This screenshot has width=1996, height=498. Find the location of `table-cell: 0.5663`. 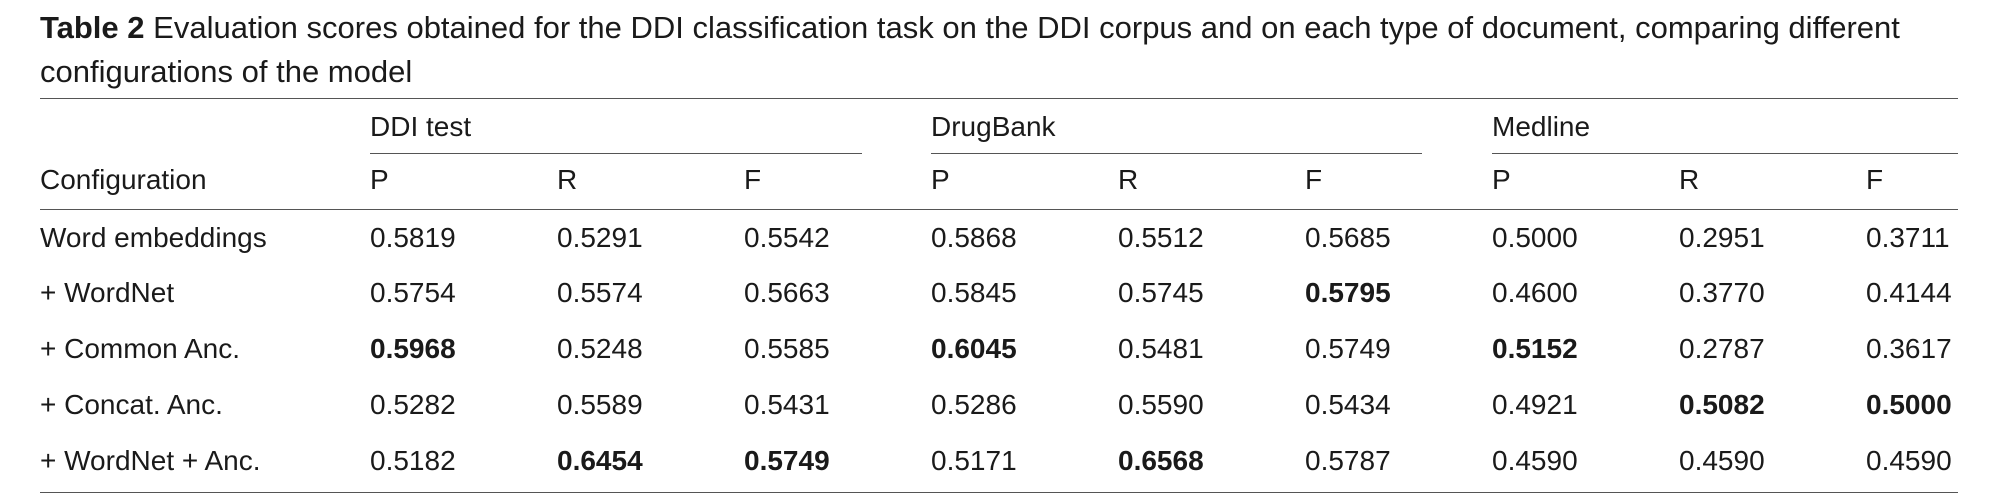

table-cell: 0.5663 is located at coordinates (787, 292).